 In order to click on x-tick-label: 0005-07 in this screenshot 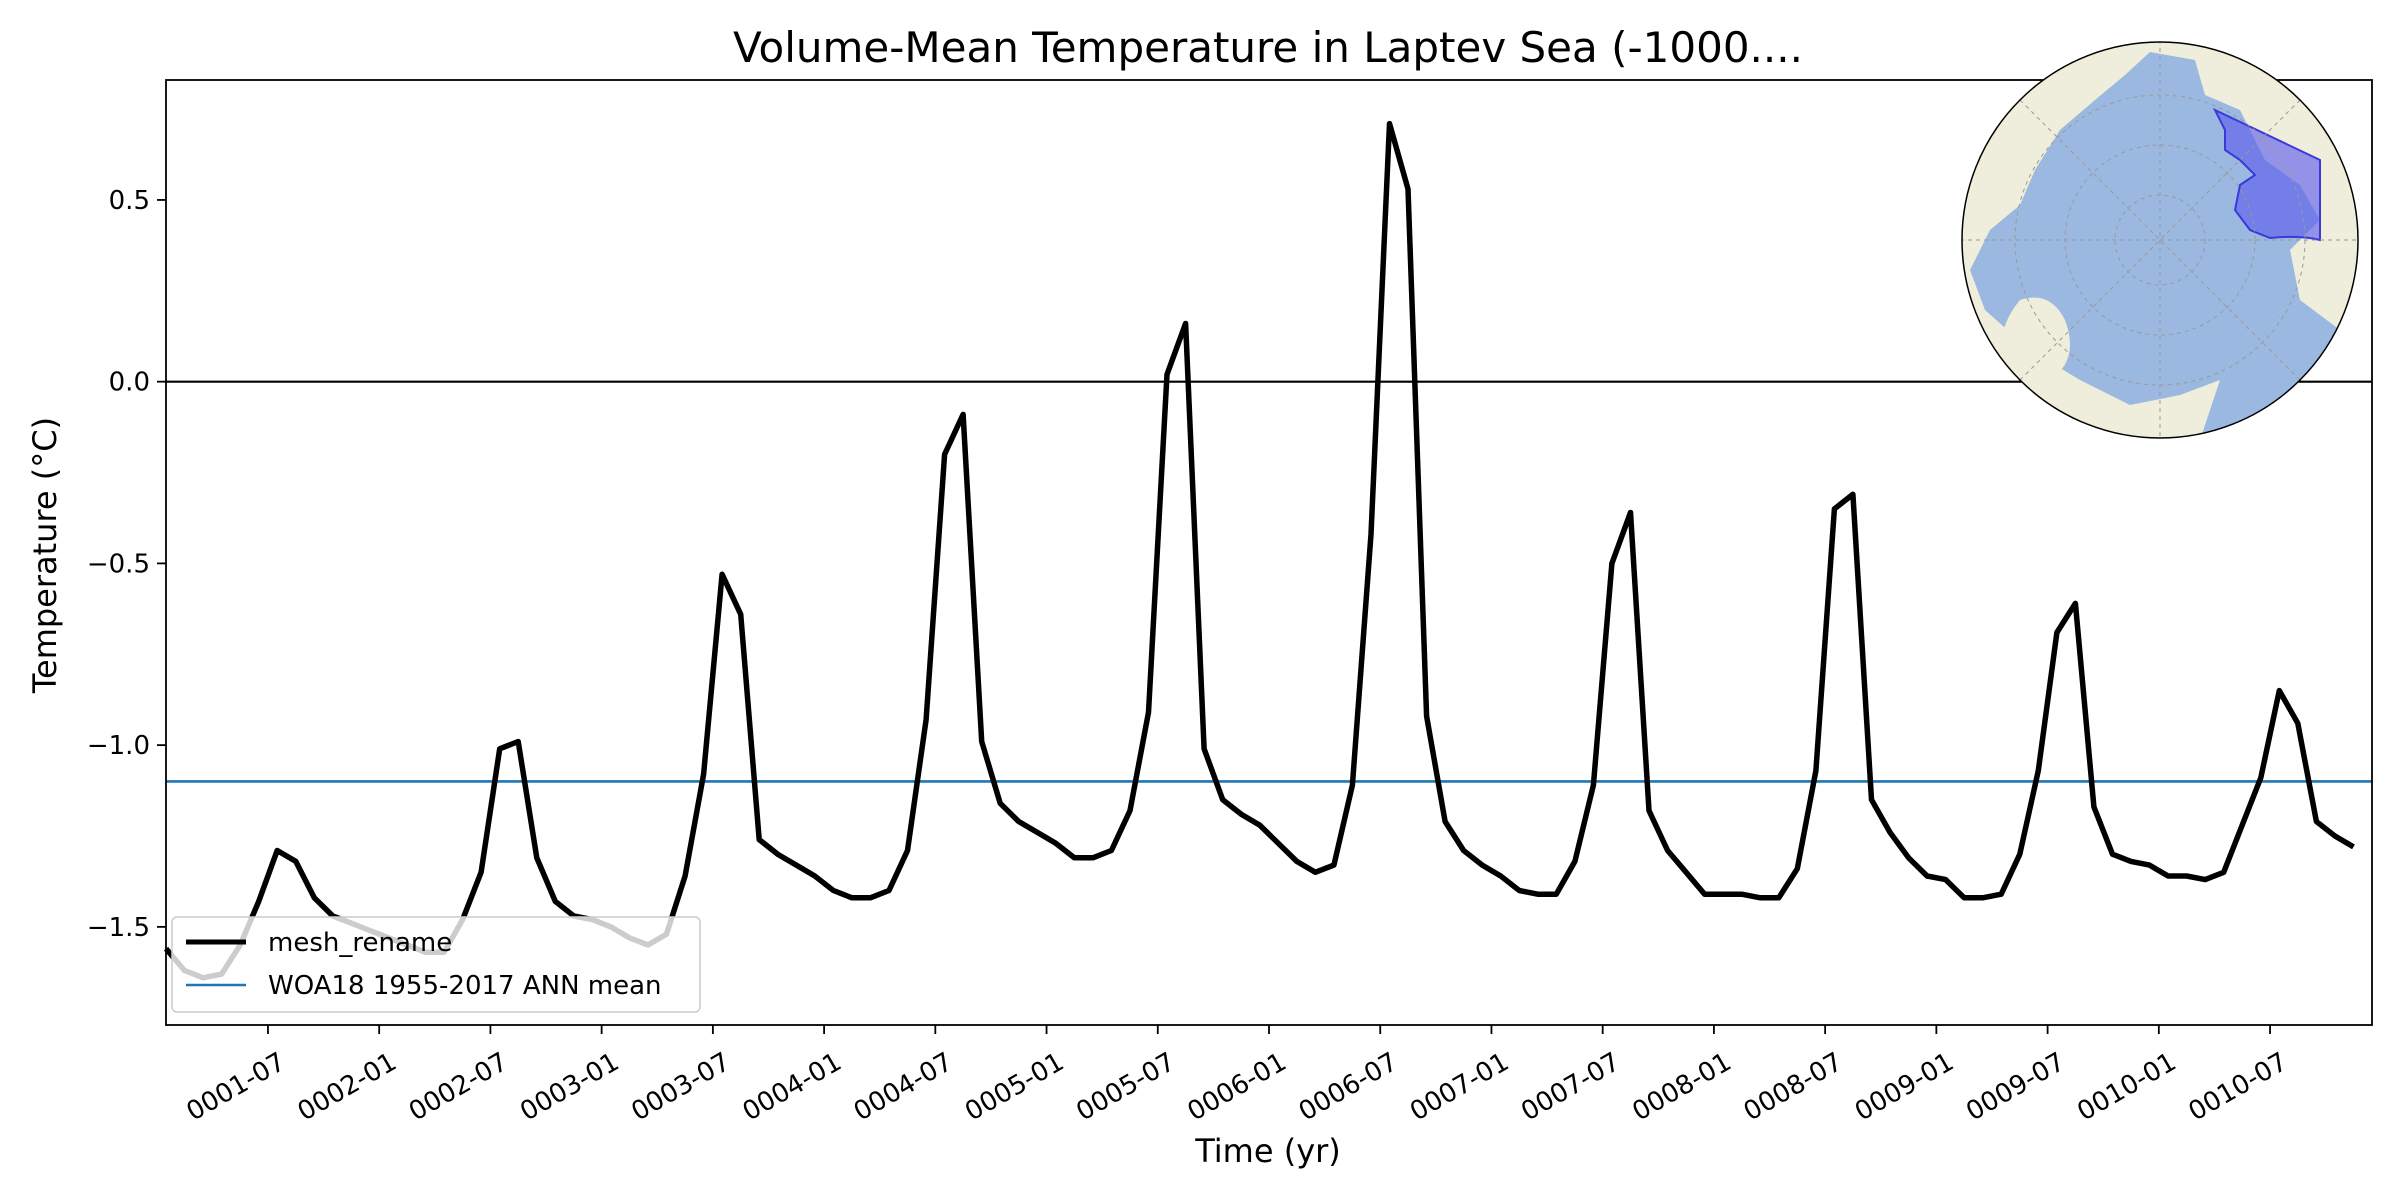, I will do `click(1125, 1087)`.